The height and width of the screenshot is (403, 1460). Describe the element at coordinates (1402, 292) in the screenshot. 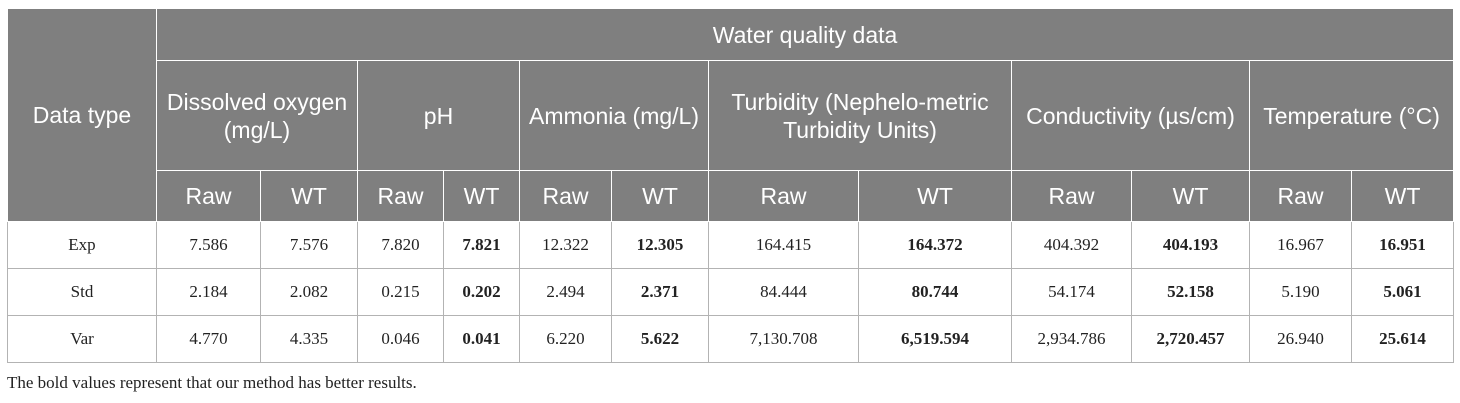

I see `table-cell-bold: 5.061` at that location.